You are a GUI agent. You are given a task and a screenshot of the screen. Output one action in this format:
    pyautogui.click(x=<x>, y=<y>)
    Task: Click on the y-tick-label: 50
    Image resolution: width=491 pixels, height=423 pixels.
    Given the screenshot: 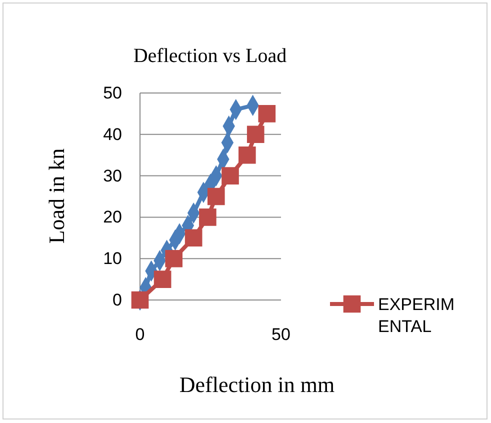 What is the action you would take?
    pyautogui.click(x=112, y=92)
    